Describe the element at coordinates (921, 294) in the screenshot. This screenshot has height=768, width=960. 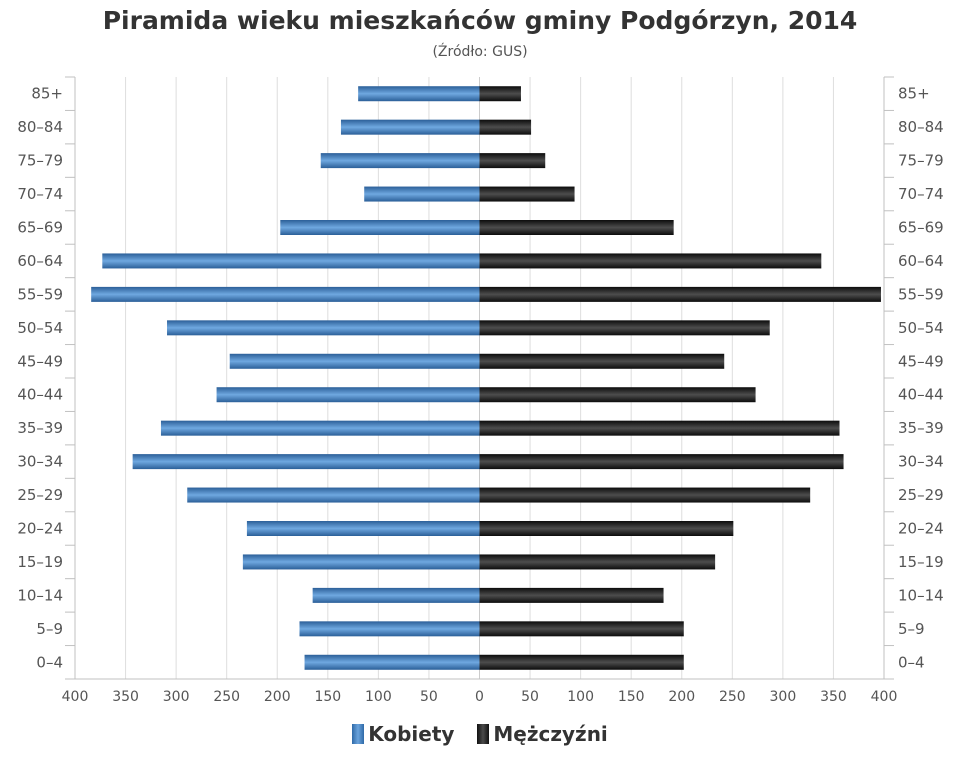
I see `category-label-right: 55–59` at that location.